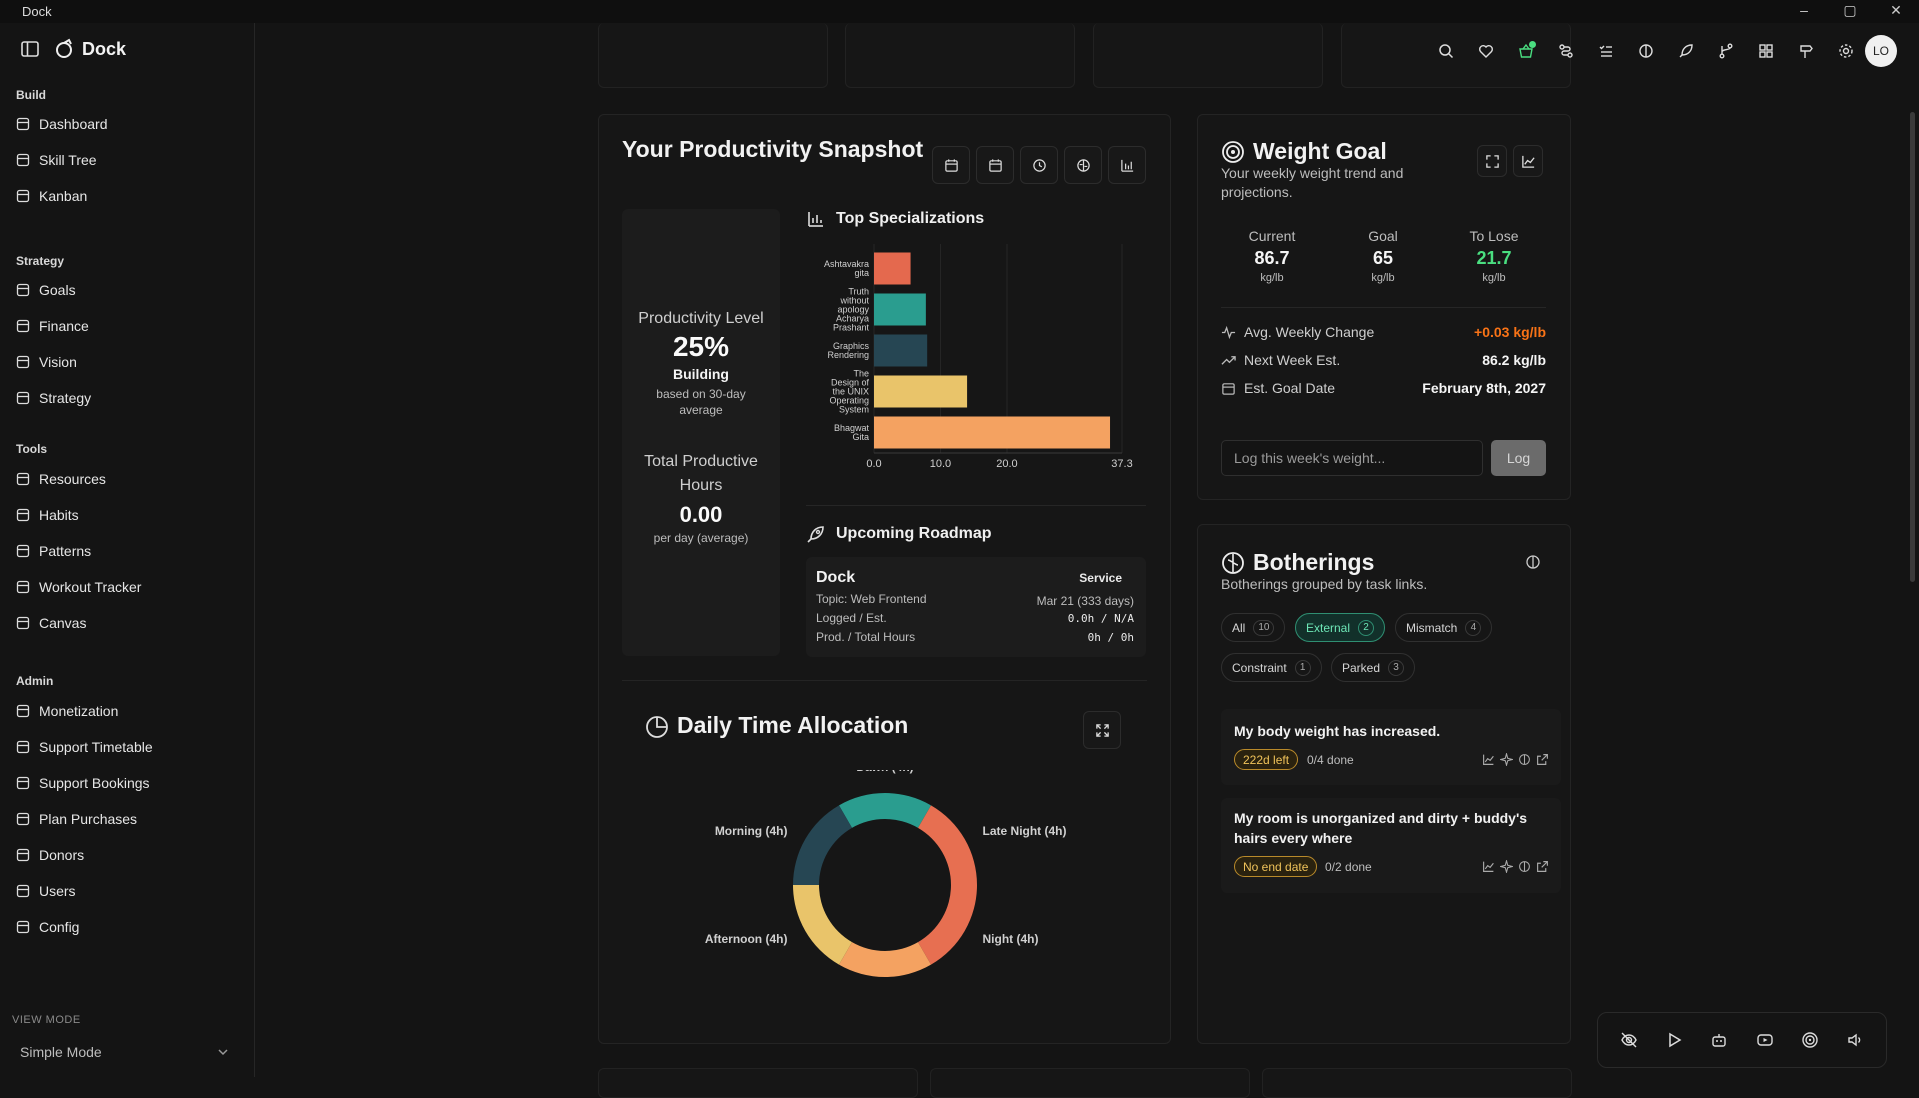 Image resolution: width=1919 pixels, height=1098 pixels. Describe the element at coordinates (1253, 627) in the screenshot. I see `filter-all: All 10` at that location.